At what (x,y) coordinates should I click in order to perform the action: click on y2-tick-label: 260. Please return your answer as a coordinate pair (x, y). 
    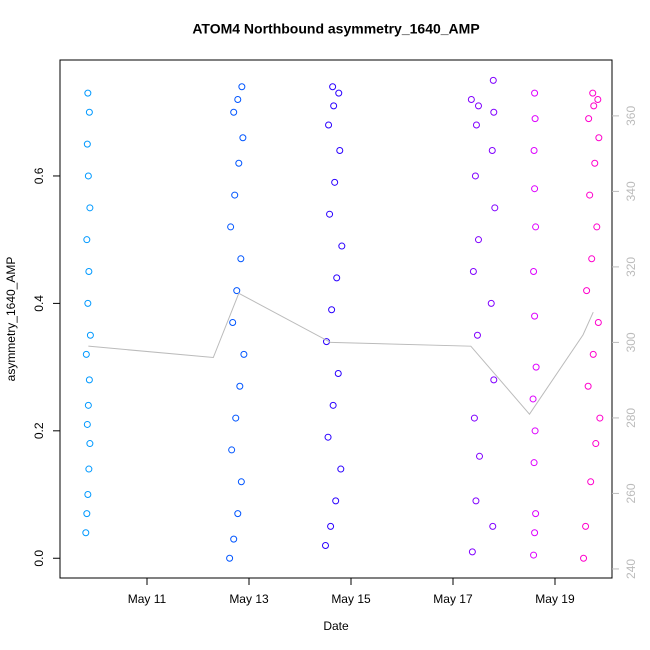
    Looking at the image, I should click on (631, 493).